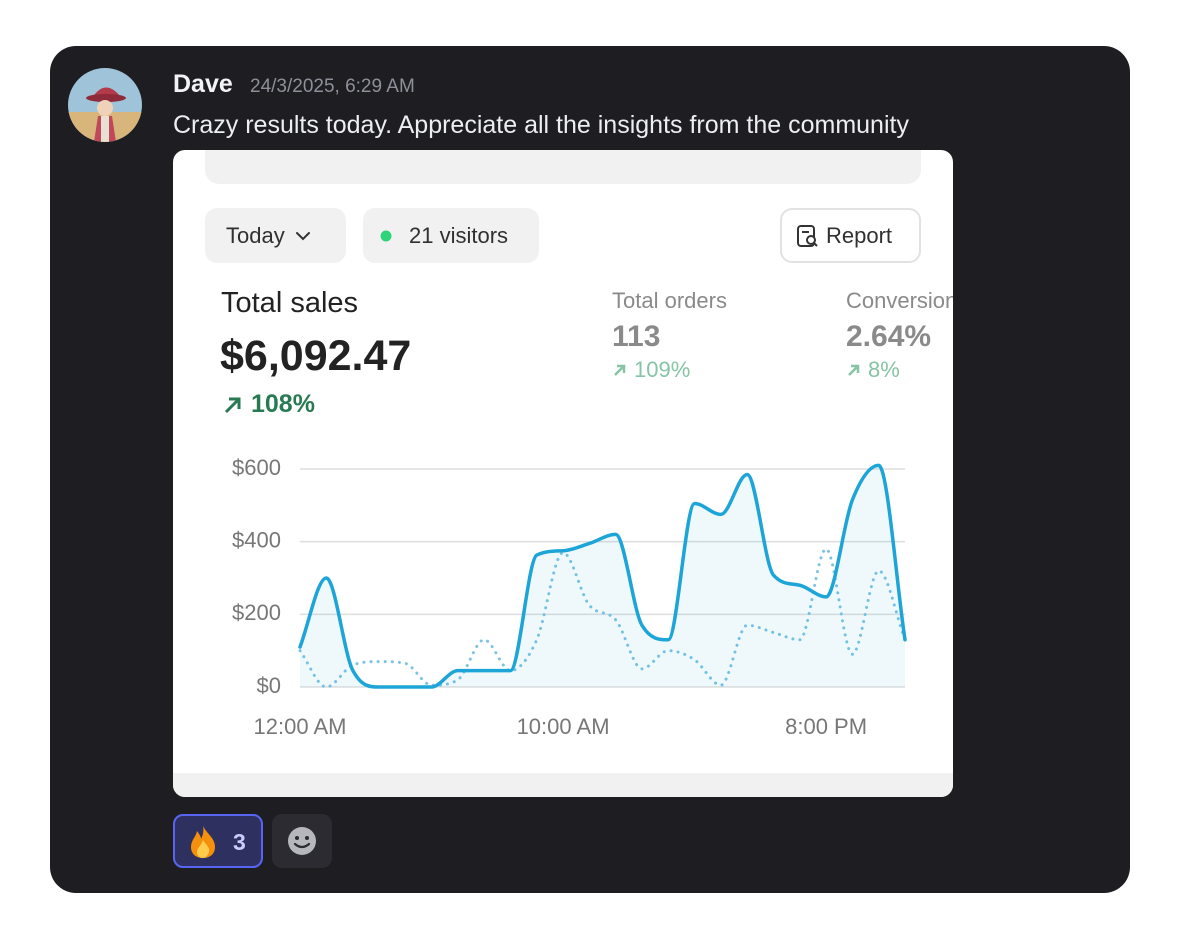 The height and width of the screenshot is (948, 1180). I want to click on report-button: Report, so click(850, 235).